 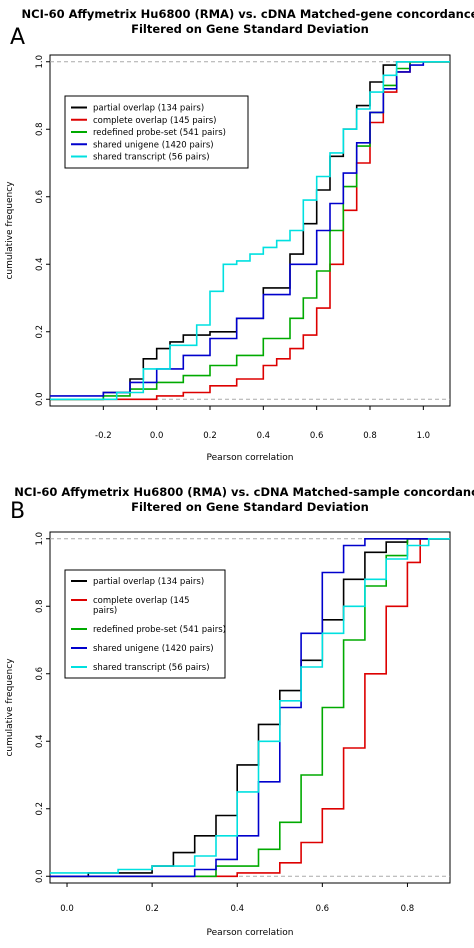 I want to click on panel-letter: A, so click(x=17, y=37).